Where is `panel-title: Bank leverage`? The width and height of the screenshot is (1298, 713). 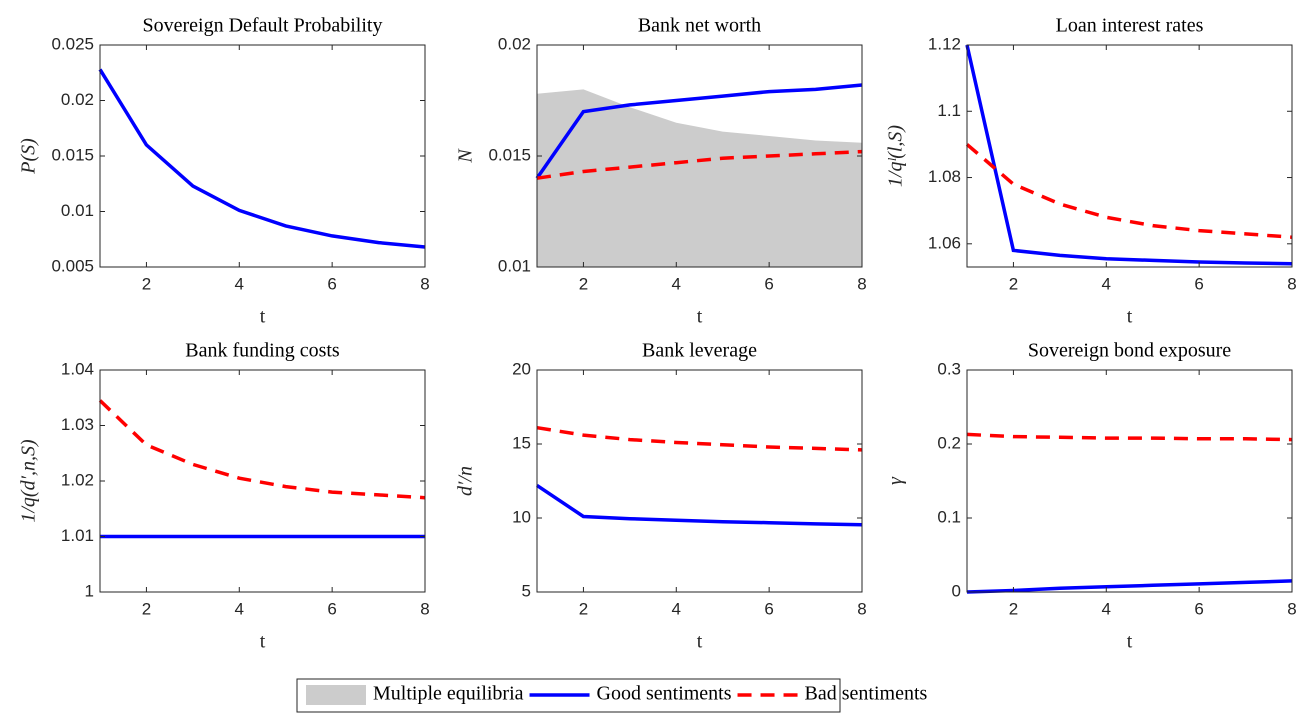 panel-title: Bank leverage is located at coordinates (699, 351).